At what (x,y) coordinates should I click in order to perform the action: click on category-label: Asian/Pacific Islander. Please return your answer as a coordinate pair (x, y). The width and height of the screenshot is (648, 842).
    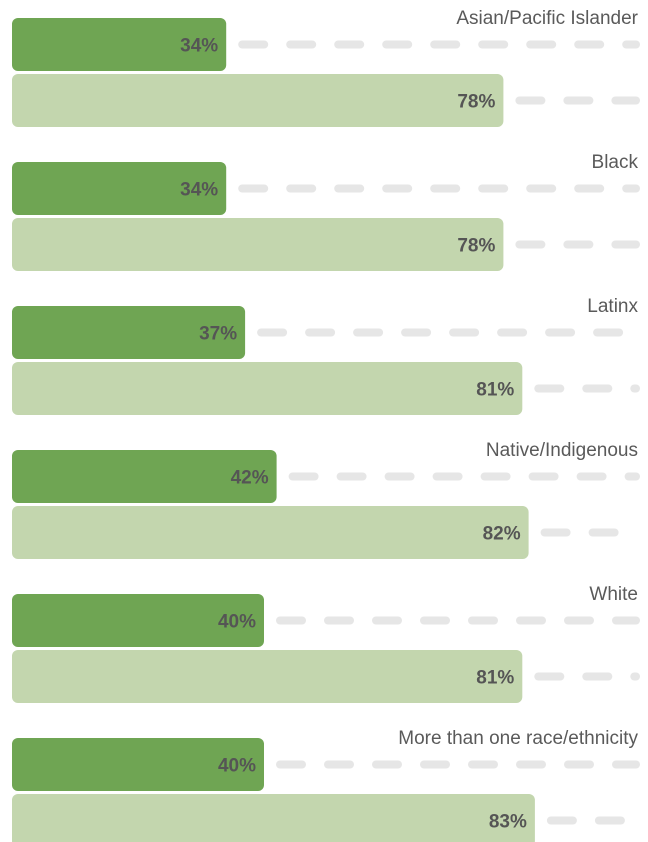
    Looking at the image, I should click on (547, 18).